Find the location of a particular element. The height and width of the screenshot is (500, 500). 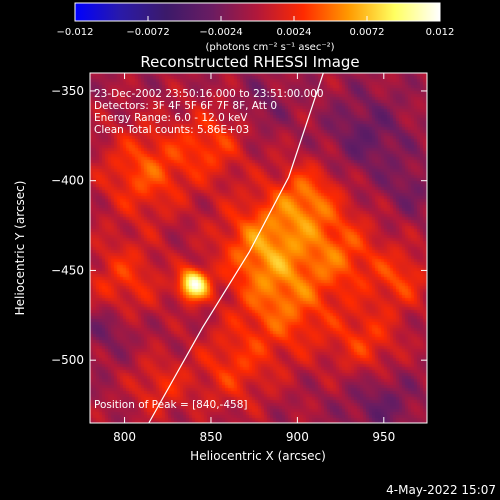

colorbar-tick-label: −0.0024 is located at coordinates (220, 32).